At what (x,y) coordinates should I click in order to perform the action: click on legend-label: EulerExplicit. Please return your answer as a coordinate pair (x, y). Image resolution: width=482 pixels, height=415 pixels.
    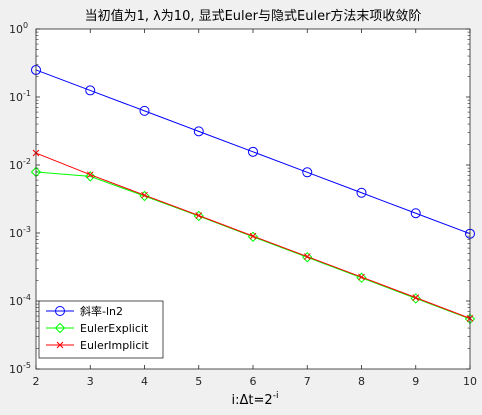
    Looking at the image, I should click on (114, 328).